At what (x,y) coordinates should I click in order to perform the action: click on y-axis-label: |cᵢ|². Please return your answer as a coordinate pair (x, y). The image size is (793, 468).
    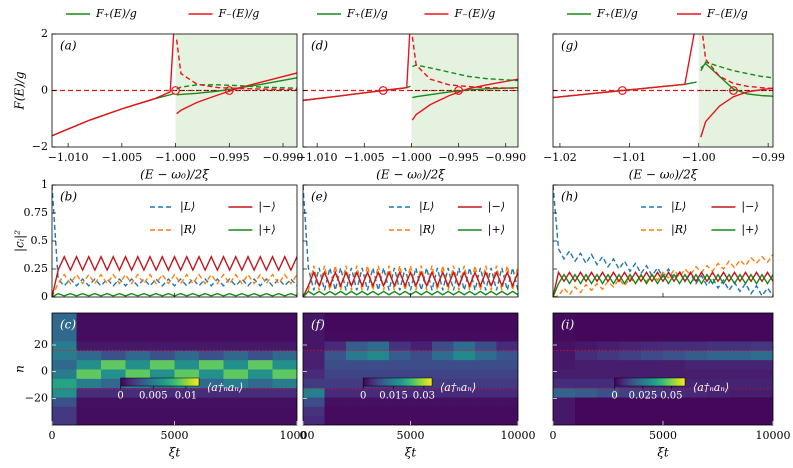
    Looking at the image, I should click on (20, 241).